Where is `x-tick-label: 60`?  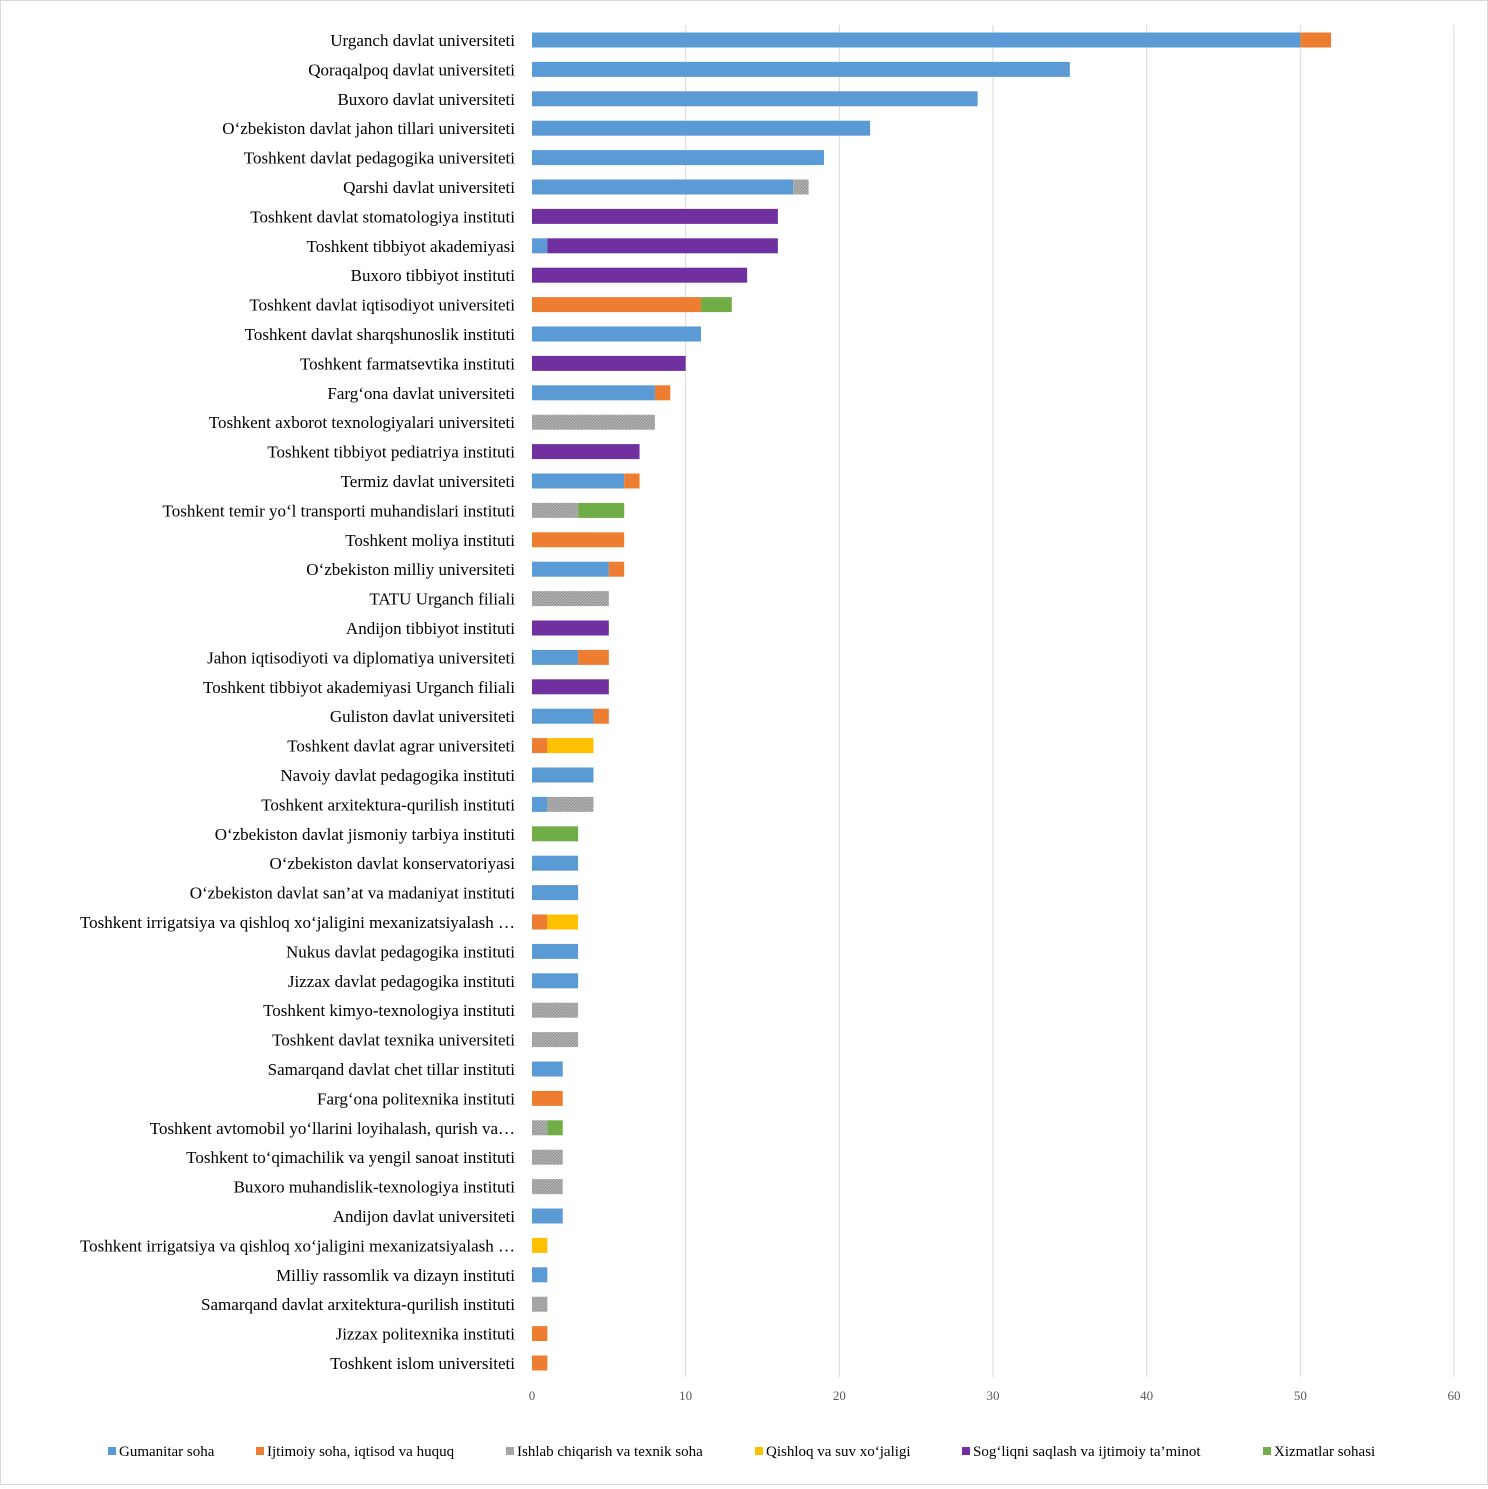 x-tick-label: 60 is located at coordinates (1454, 1395).